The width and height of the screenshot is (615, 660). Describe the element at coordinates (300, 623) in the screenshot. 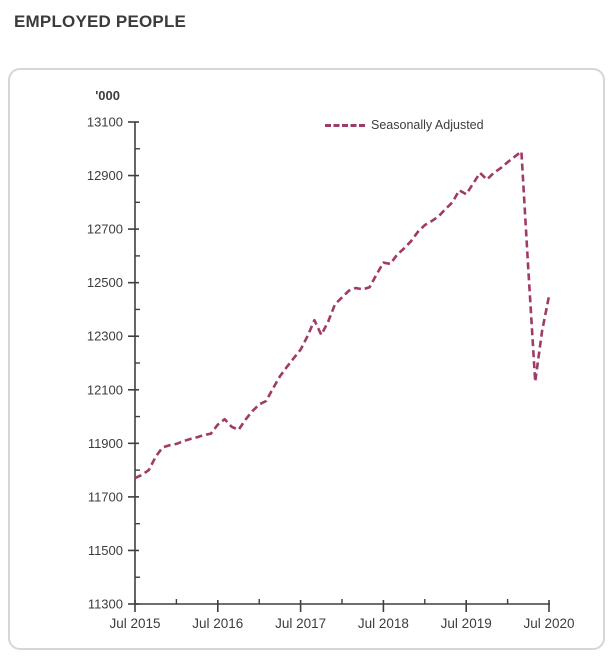

I see `x-tick-label: Jul 2017` at that location.